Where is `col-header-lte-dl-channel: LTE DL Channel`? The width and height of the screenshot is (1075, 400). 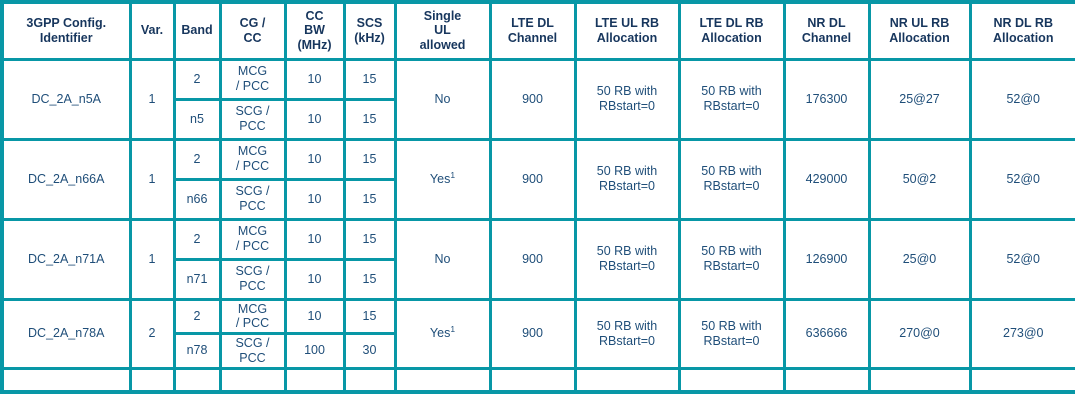 col-header-lte-dl-channel: LTE DL Channel is located at coordinates (532, 30).